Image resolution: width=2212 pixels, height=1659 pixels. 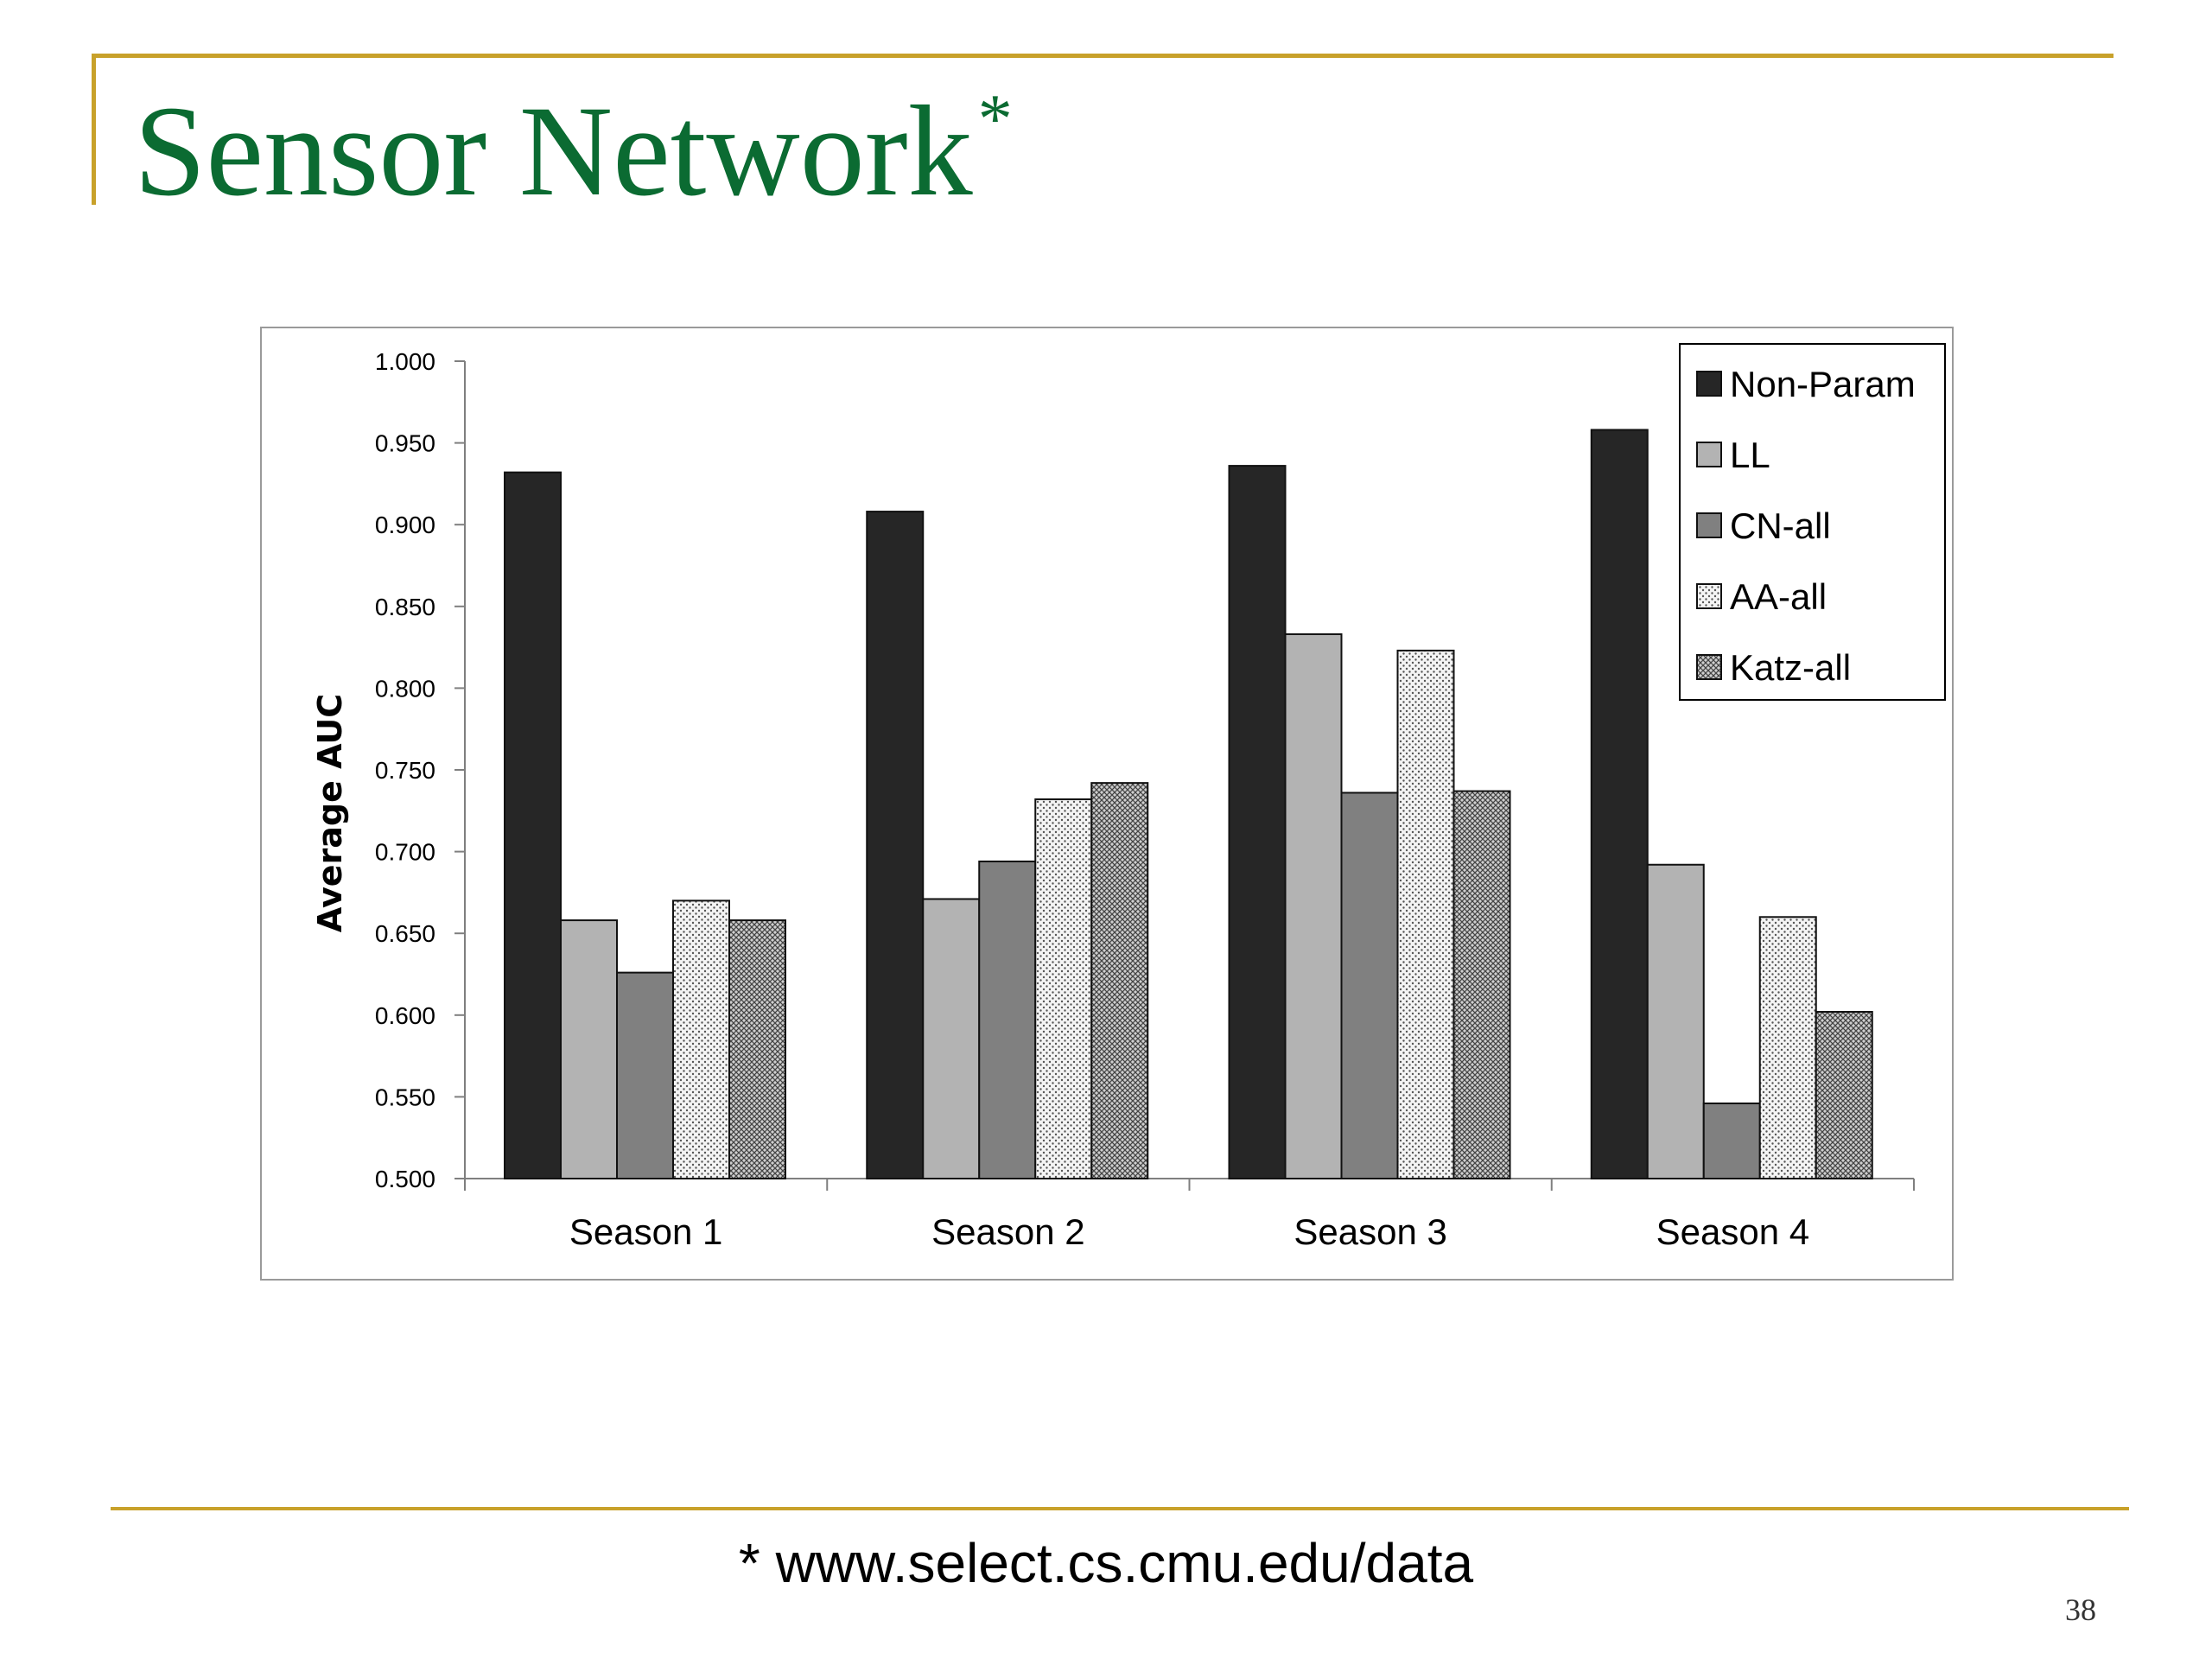 What do you see at coordinates (1007, 1231) in the screenshot?
I see `x-tick-label: Season 2` at bounding box center [1007, 1231].